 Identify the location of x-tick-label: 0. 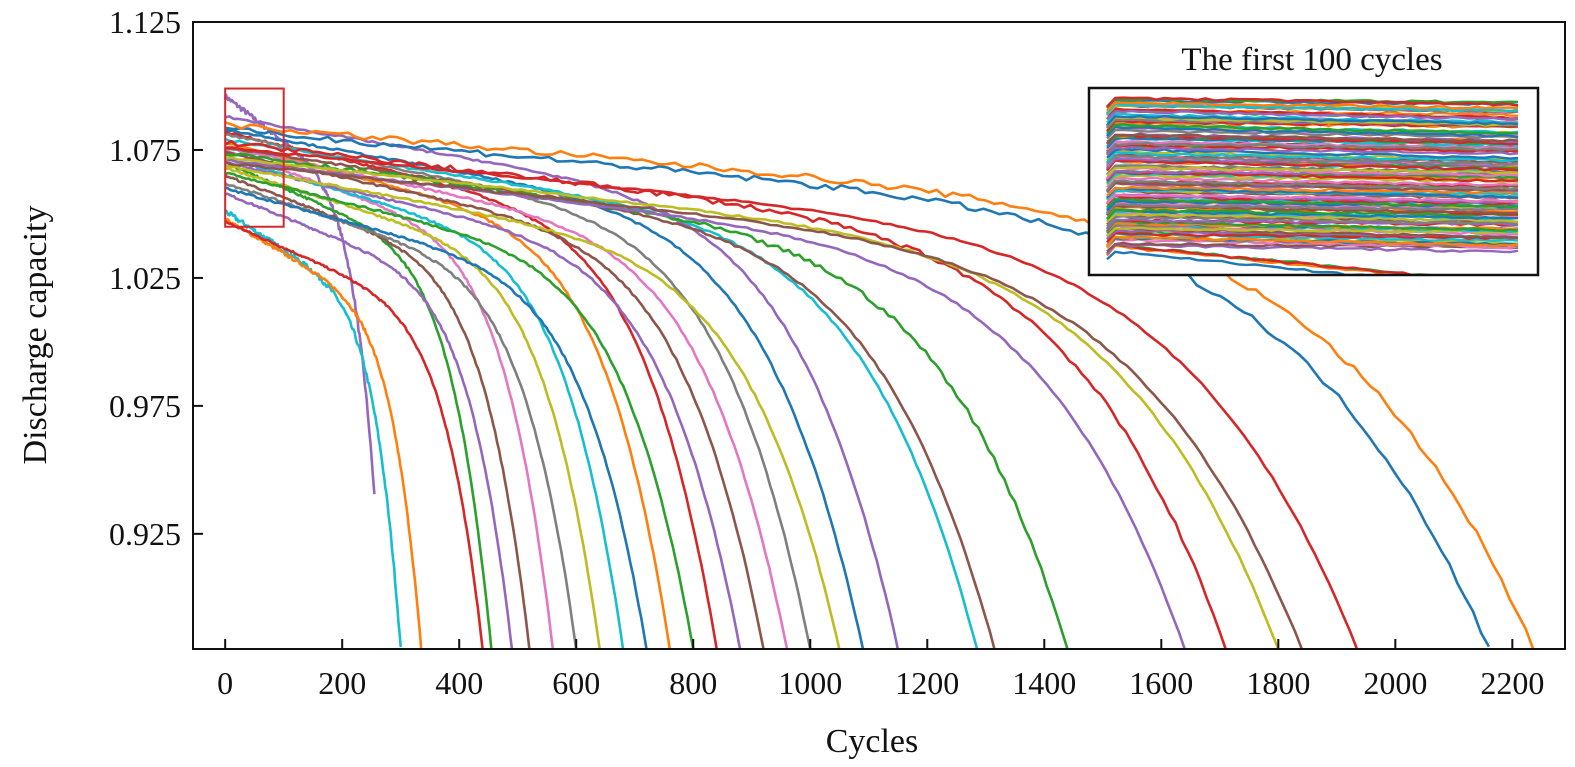
(225, 683).